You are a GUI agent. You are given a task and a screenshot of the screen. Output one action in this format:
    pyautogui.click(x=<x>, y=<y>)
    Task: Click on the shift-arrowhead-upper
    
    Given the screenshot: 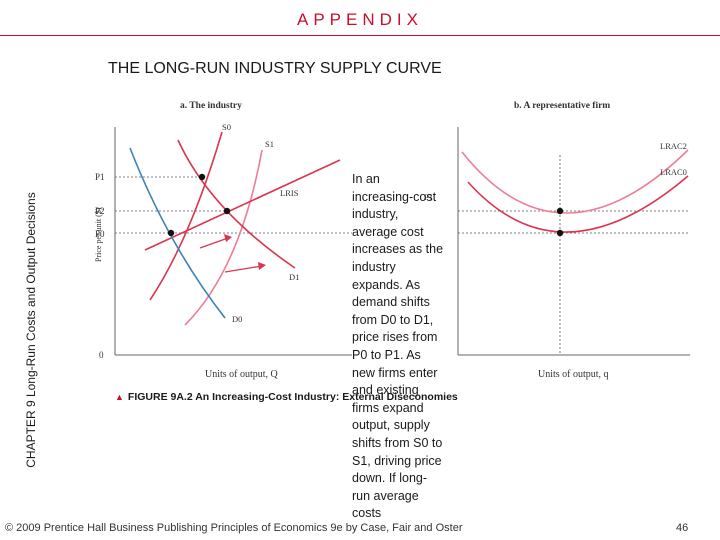 What is the action you would take?
    pyautogui.click(x=228, y=238)
    